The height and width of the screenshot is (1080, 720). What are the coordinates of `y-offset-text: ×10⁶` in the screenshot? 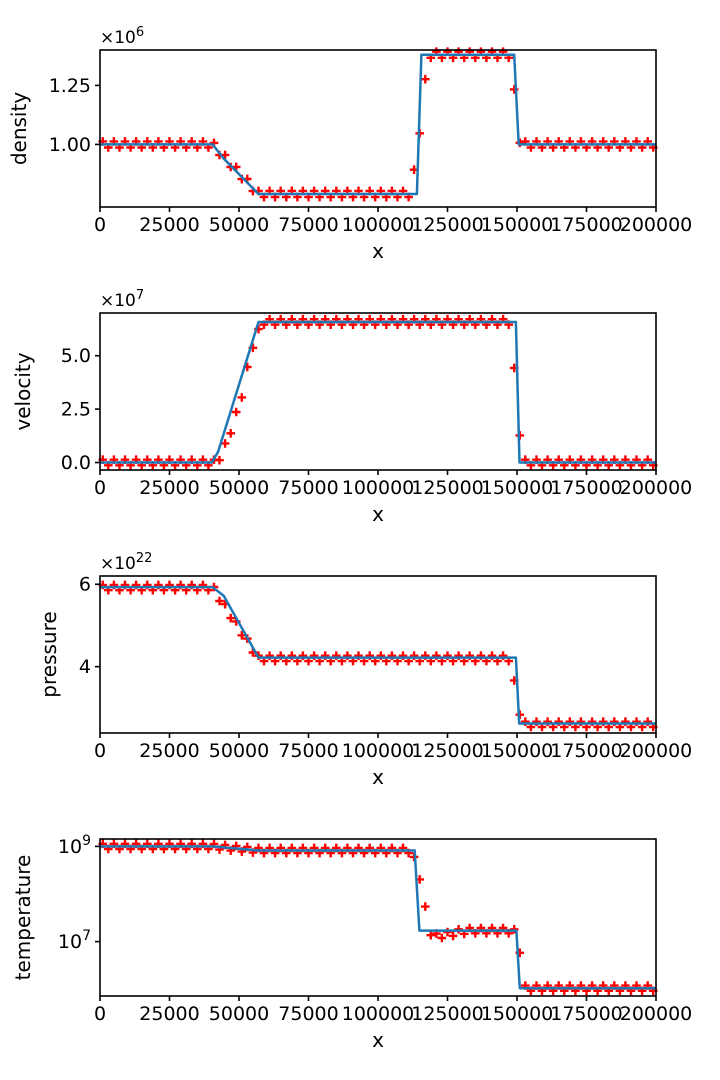 It's located at (122, 36).